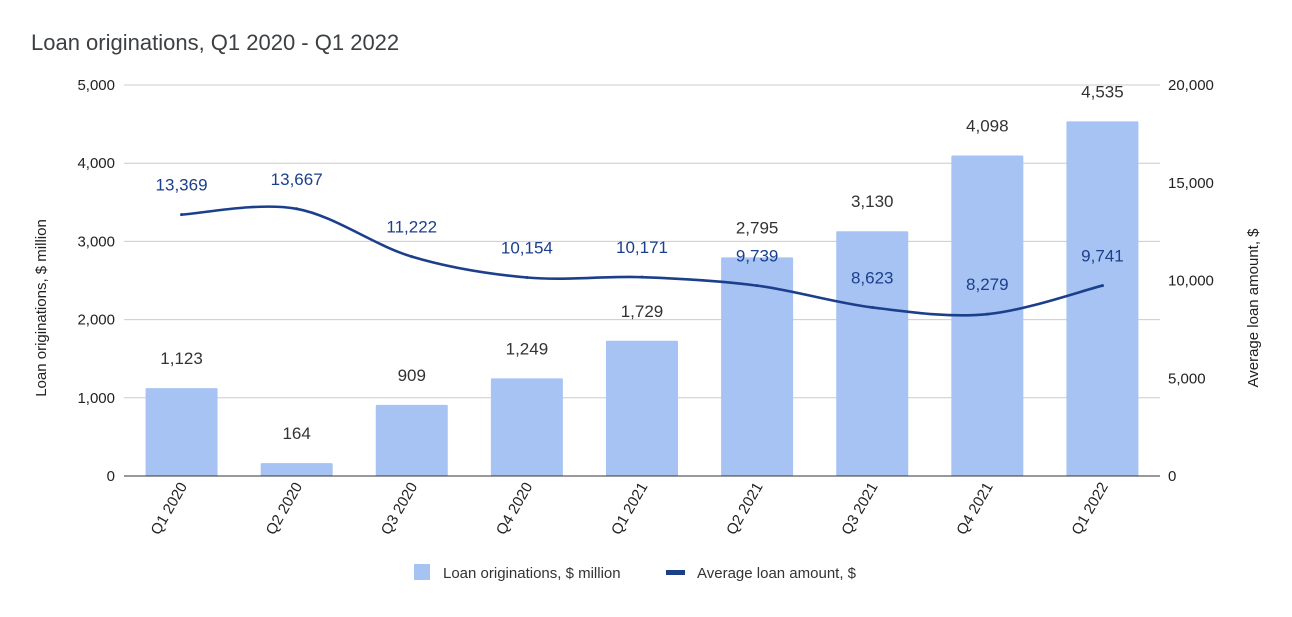 The height and width of the screenshot is (617, 1292). I want to click on legend-swatch-bars, so click(422, 572).